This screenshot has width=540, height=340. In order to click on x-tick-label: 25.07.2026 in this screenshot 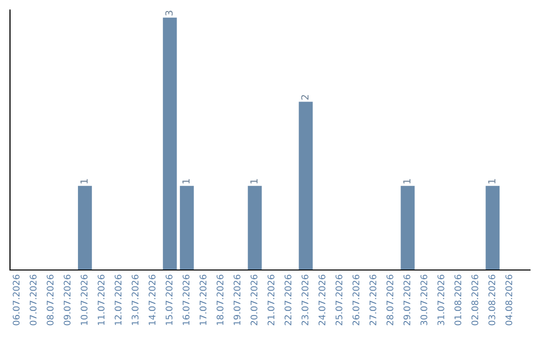, I will do `click(339, 300)`.